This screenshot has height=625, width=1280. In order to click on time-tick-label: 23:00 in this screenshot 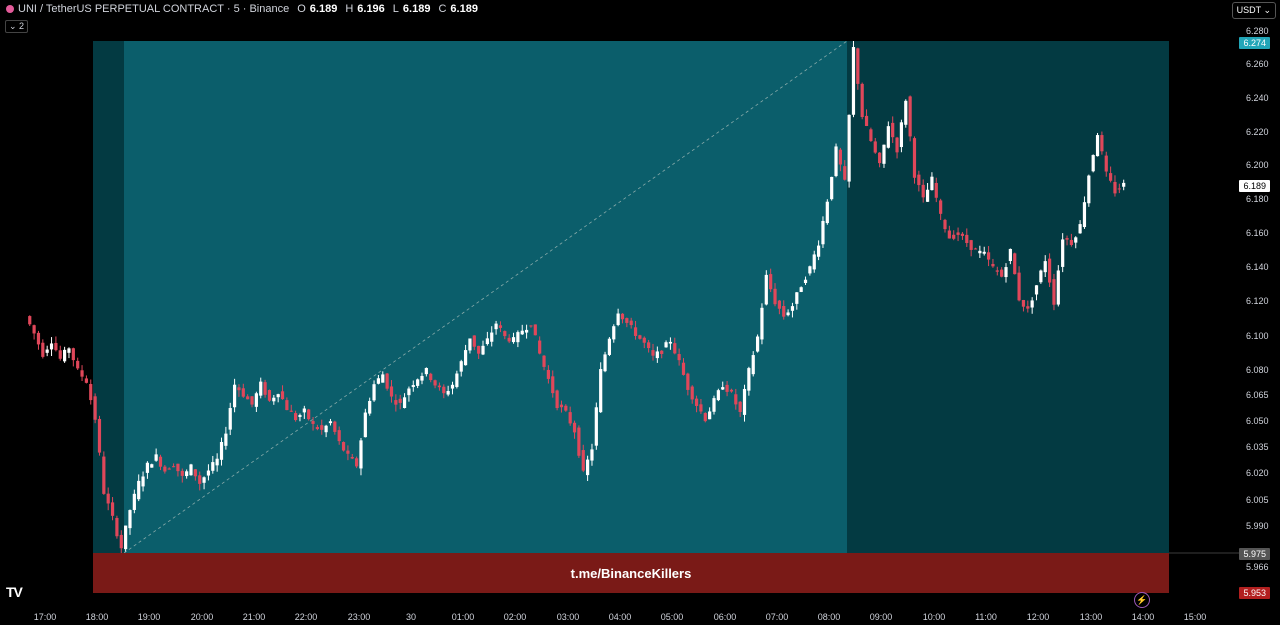, I will do `click(359, 617)`.